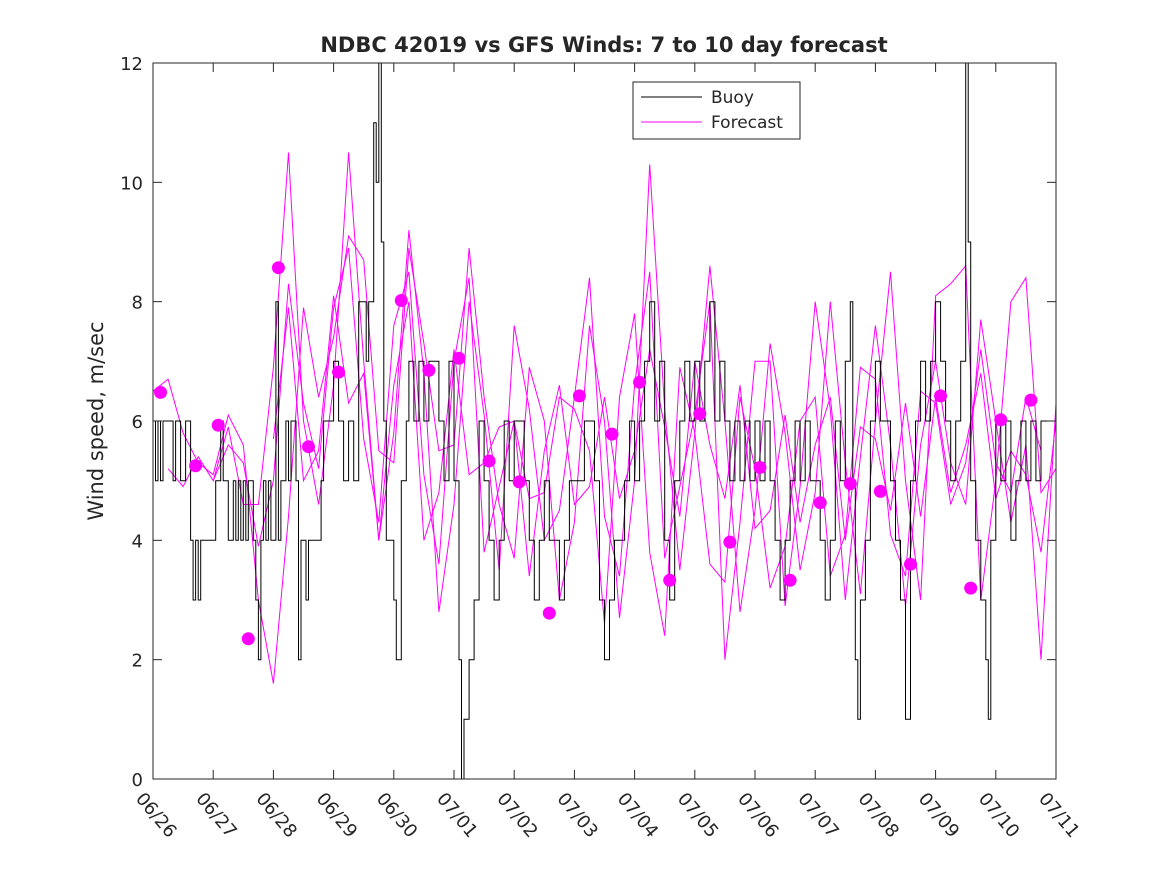 The height and width of the screenshot is (875, 1167). I want to click on y-tick-label-10: 10, so click(131, 183).